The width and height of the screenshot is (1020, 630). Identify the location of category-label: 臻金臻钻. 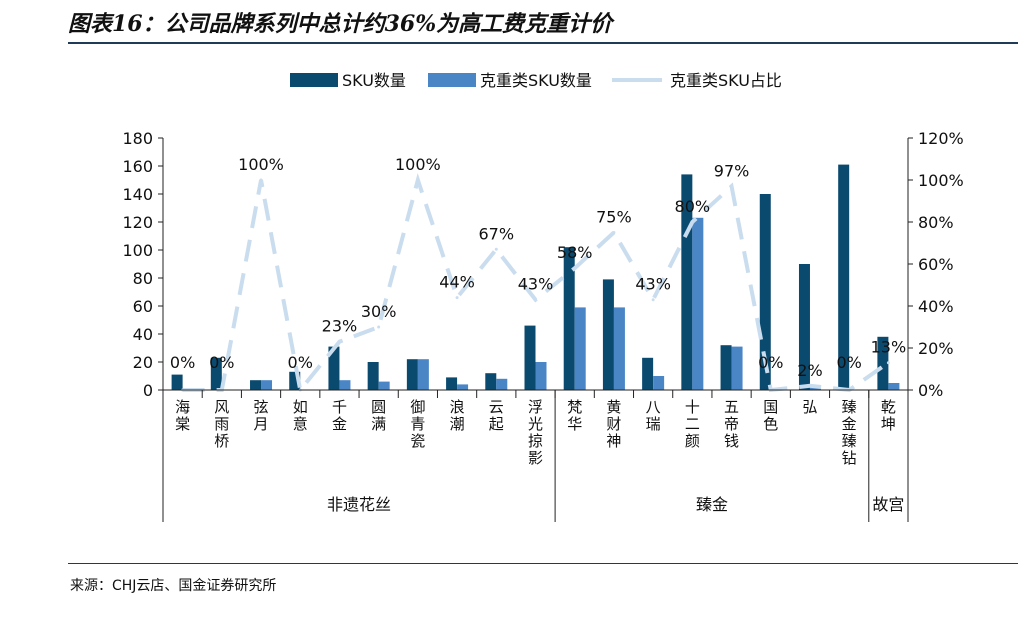
(849, 432).